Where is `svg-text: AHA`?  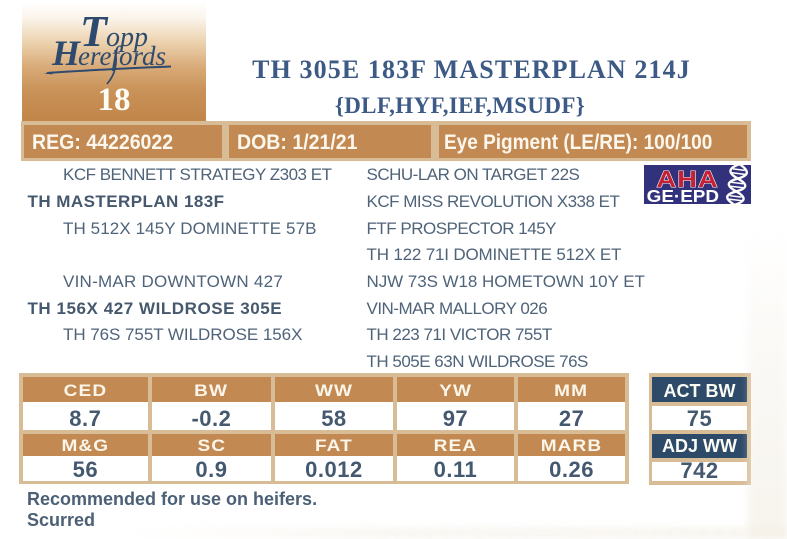 svg-text: AHA is located at coordinates (688, 180).